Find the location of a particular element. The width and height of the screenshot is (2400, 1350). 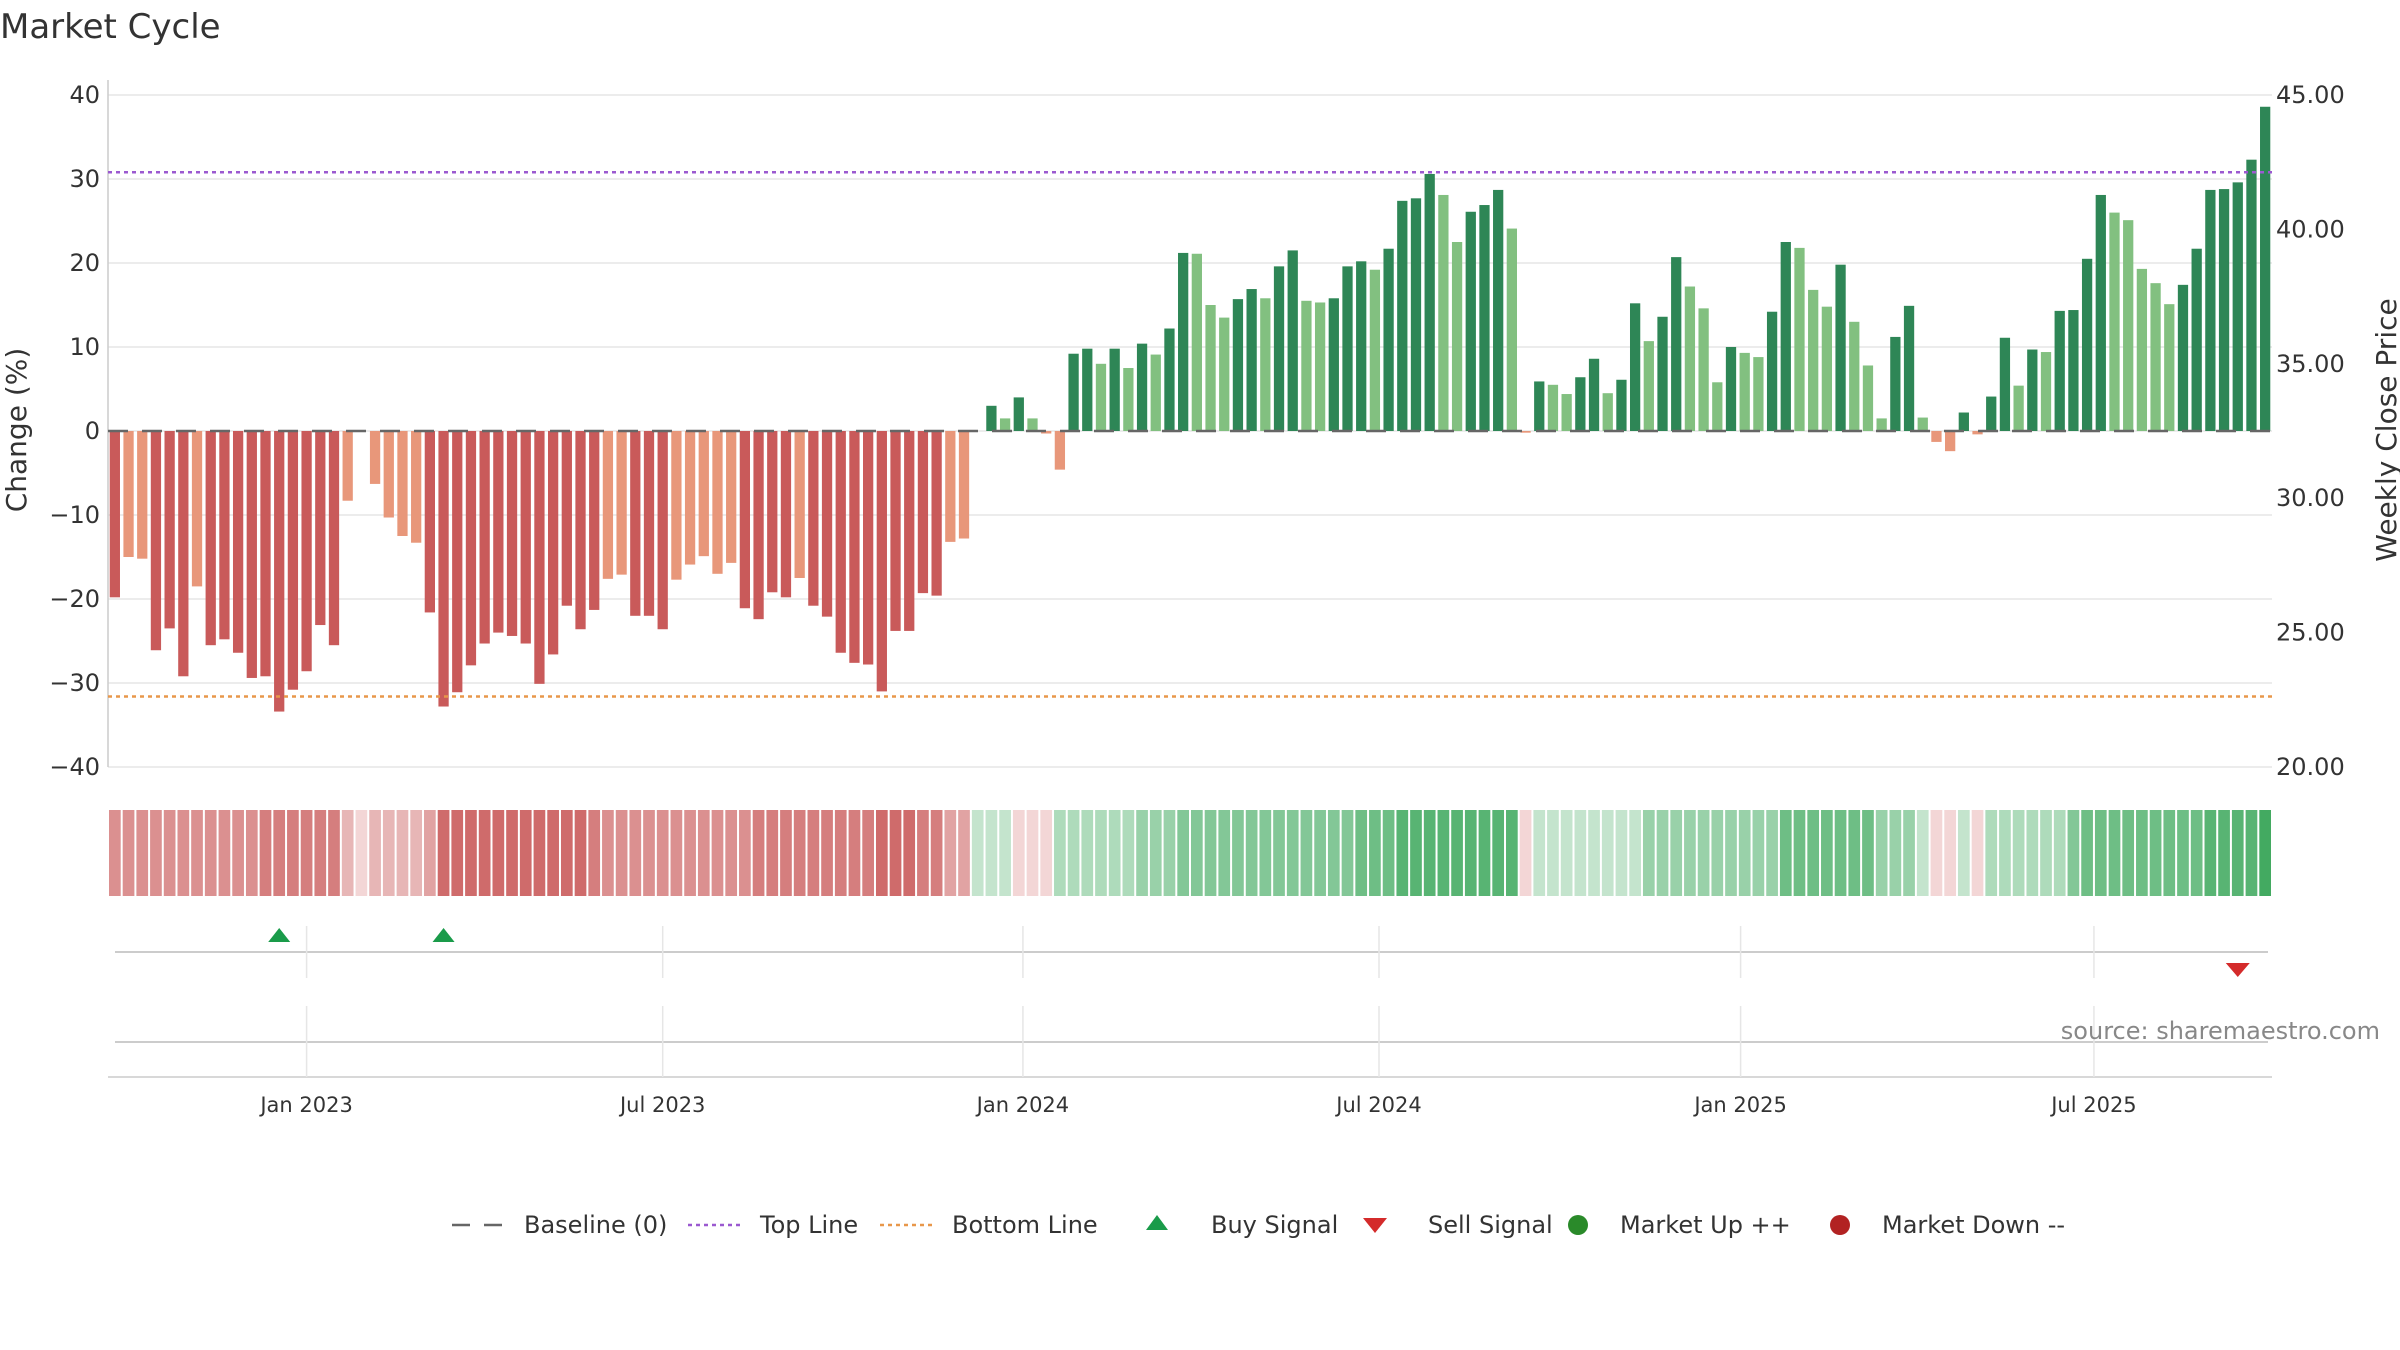

legend-item: Market Up ++ is located at coordinates (1679, 1225).